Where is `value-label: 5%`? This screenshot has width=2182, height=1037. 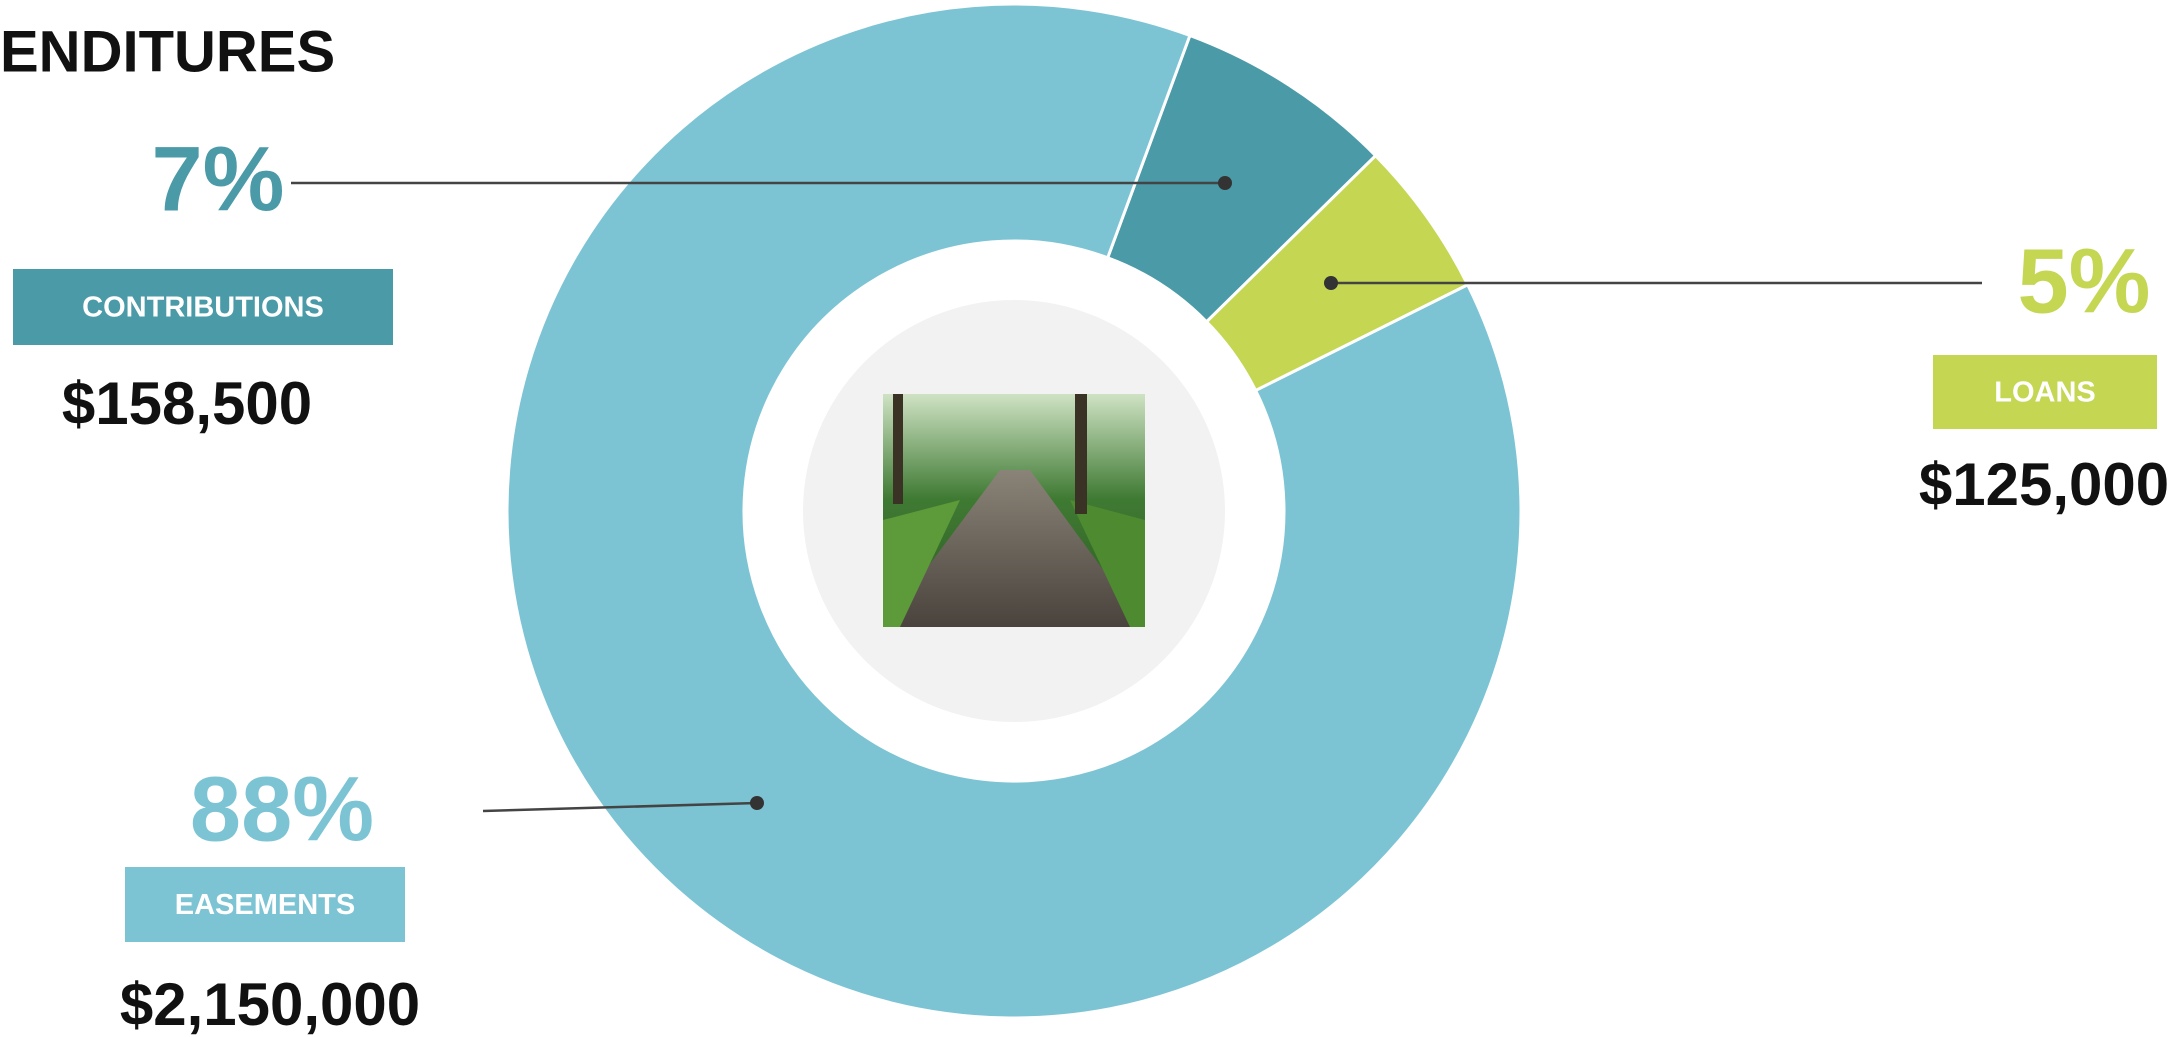 value-label: 5% is located at coordinates (2084, 281).